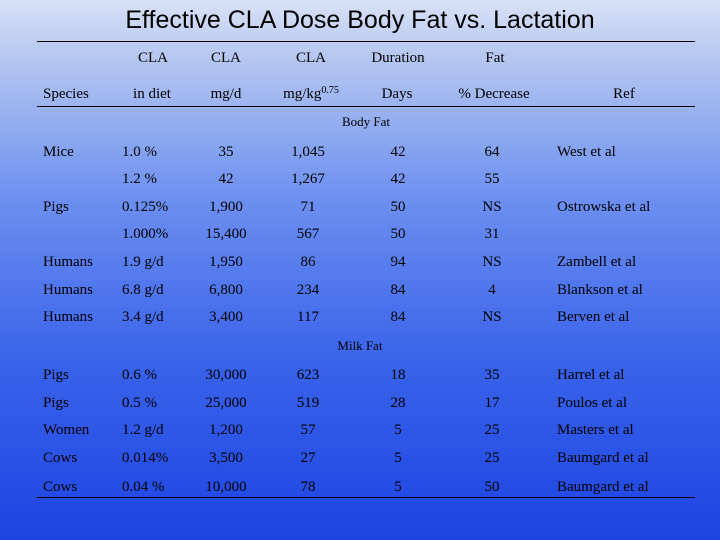  I want to click on body-fat-row-fat-cell: 64, so click(492, 152).